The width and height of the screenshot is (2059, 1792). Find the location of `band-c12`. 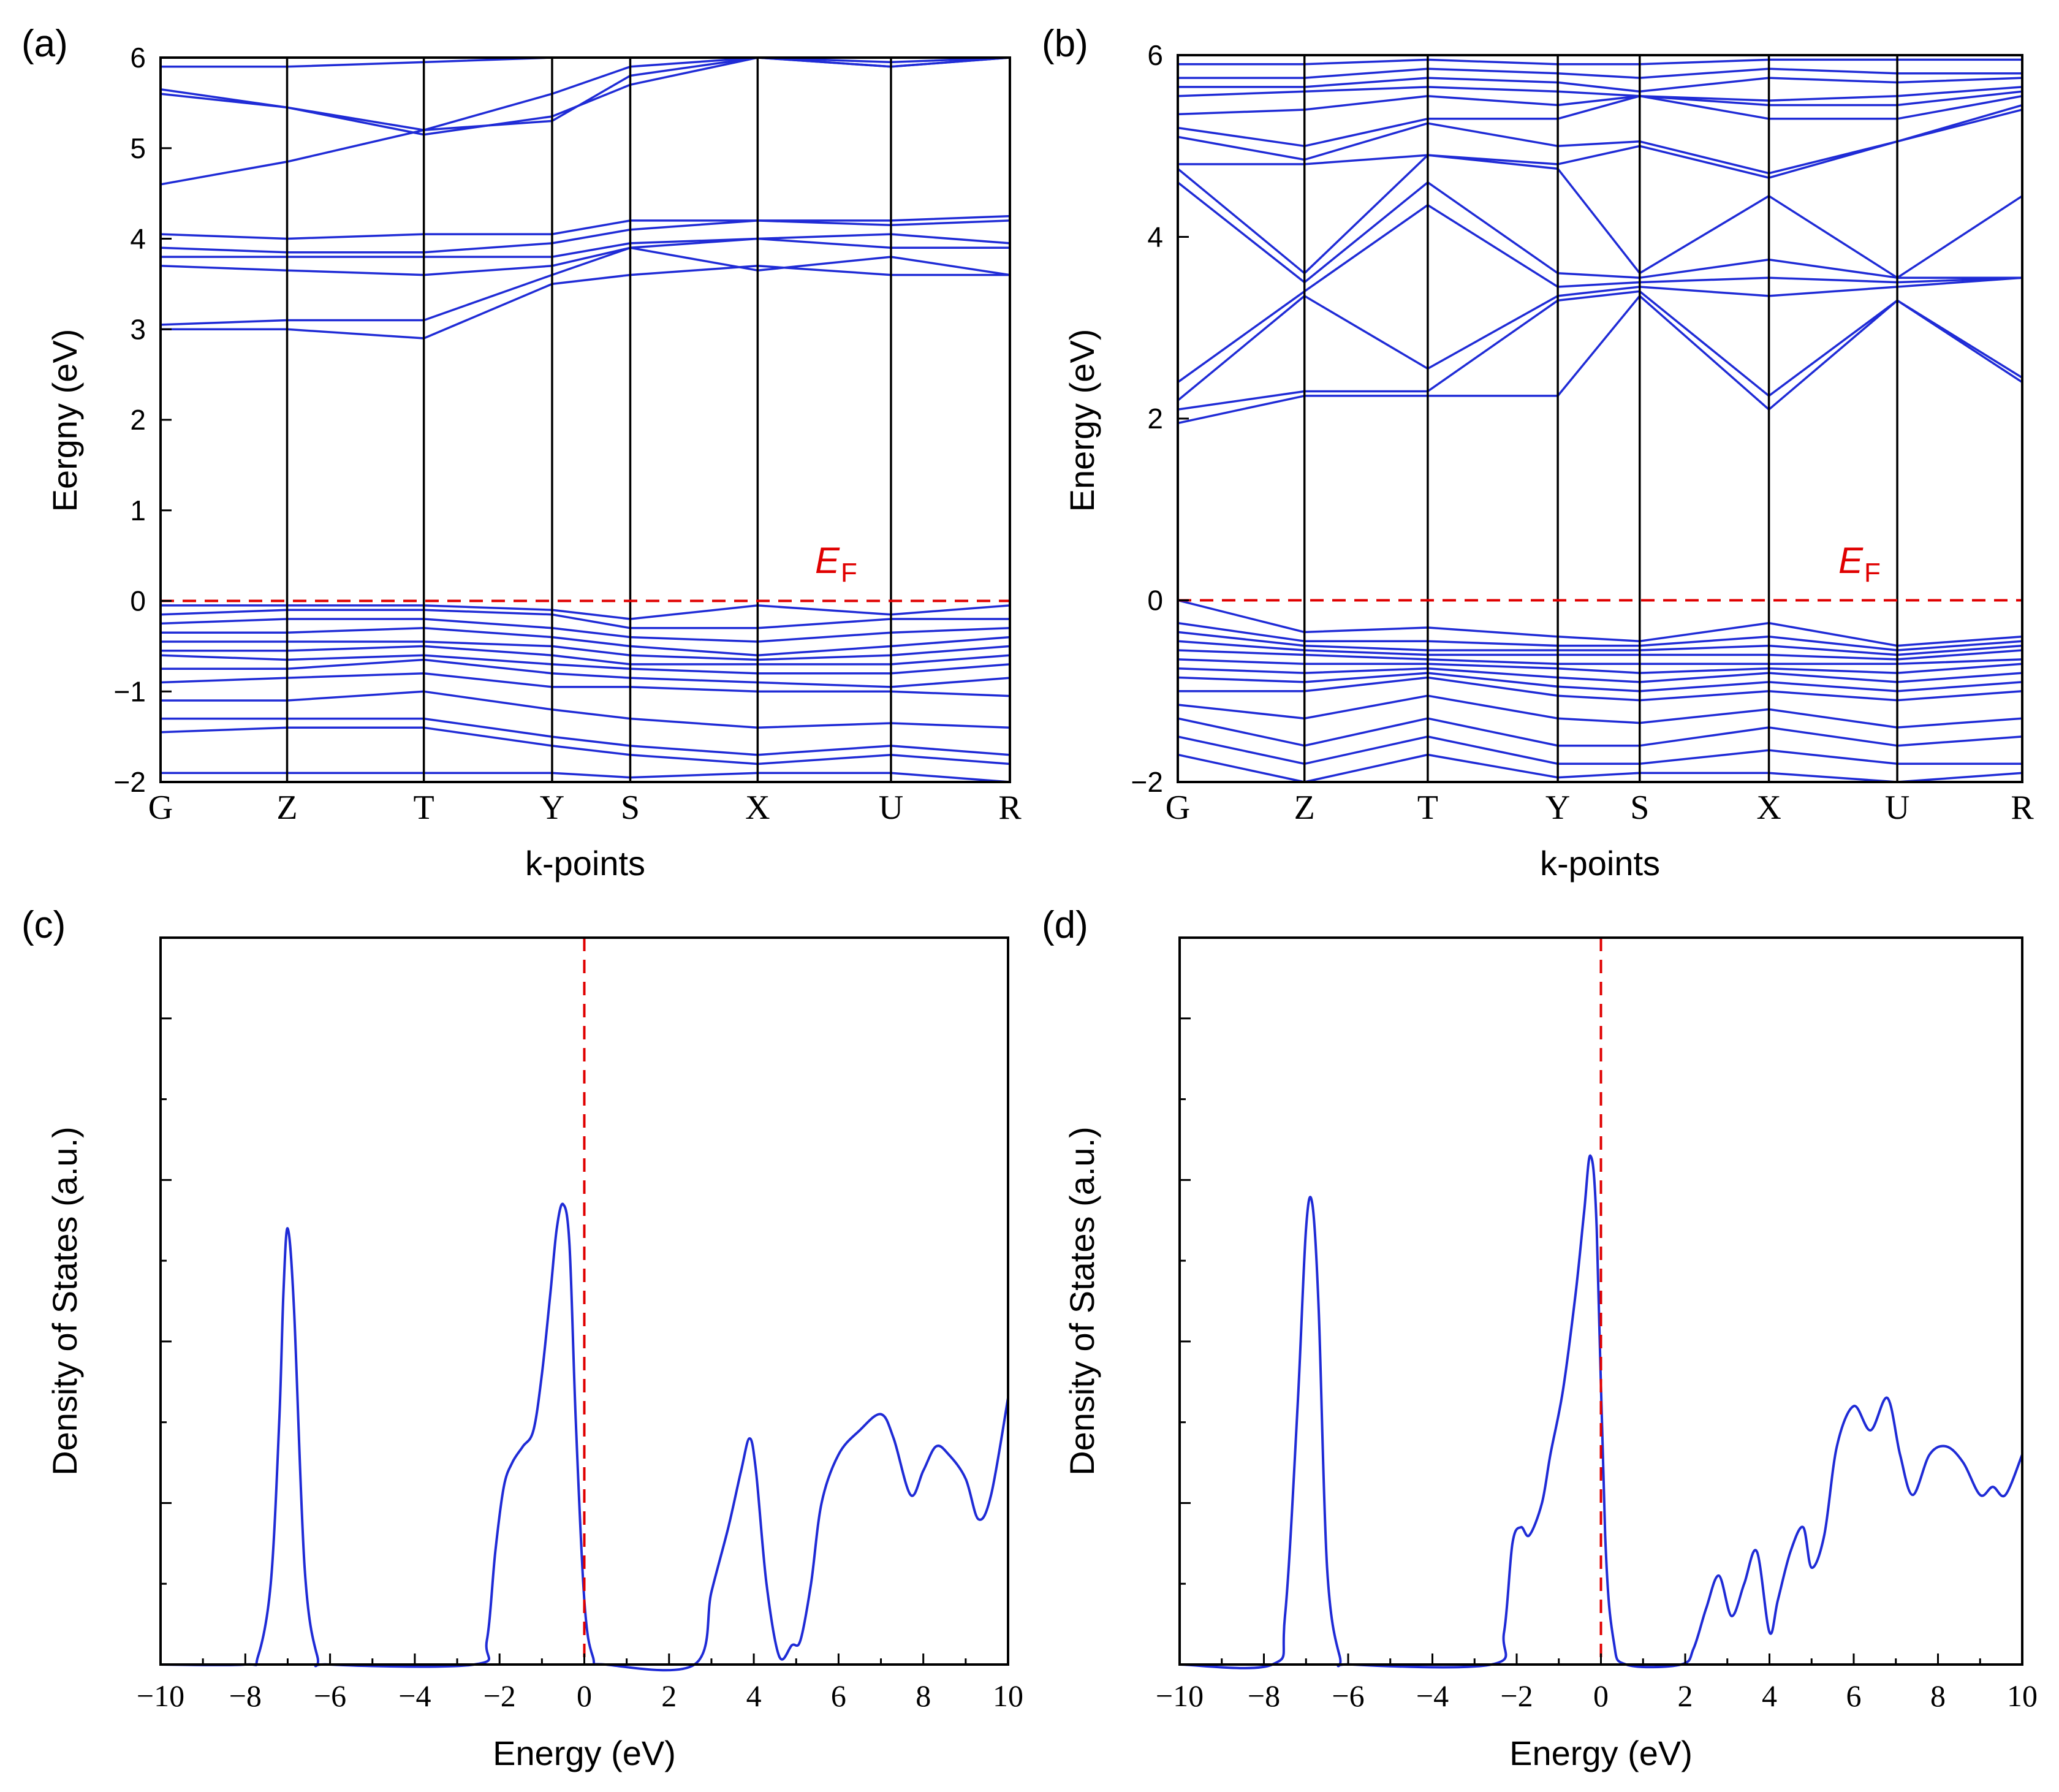

band-c12 is located at coordinates (1600, 85).